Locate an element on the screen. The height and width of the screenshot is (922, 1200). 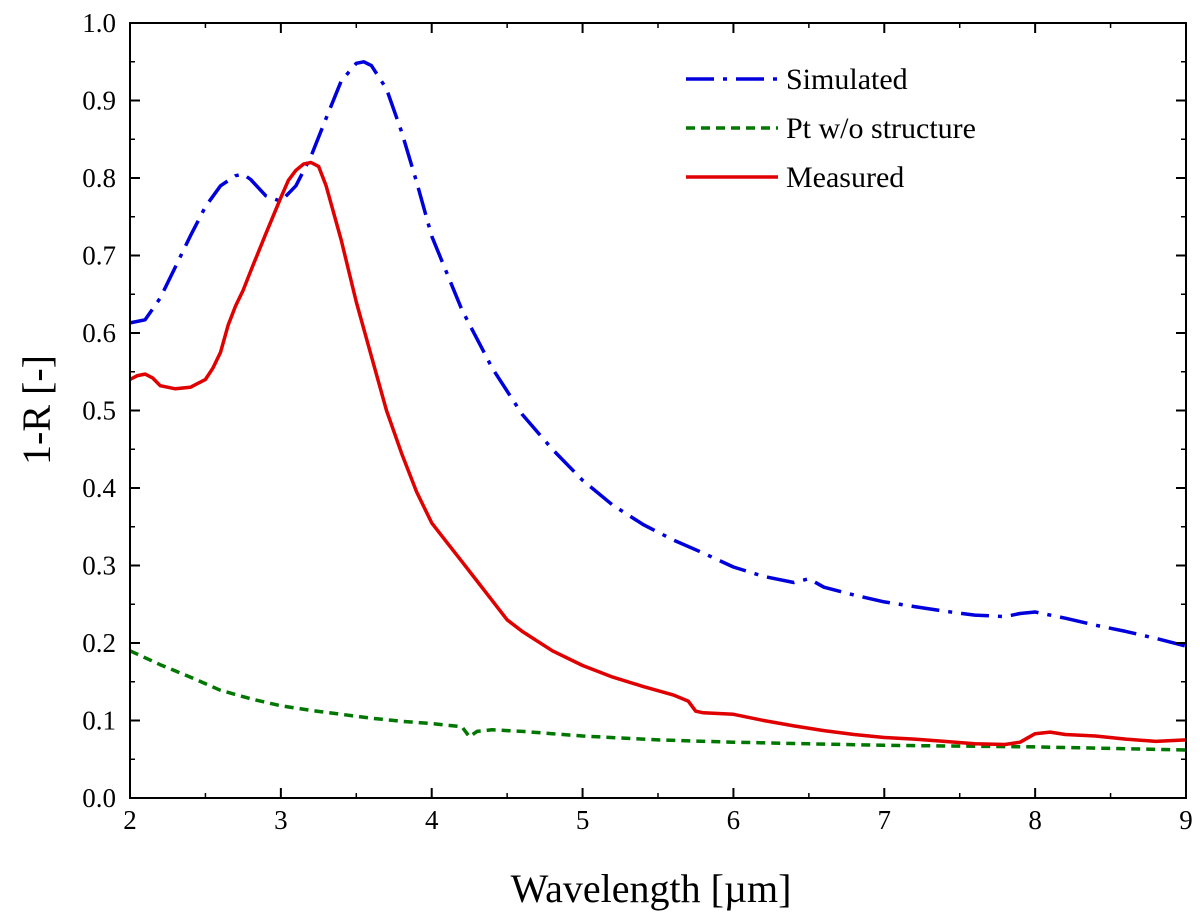
legend-label-3: Measured is located at coordinates (845, 177).